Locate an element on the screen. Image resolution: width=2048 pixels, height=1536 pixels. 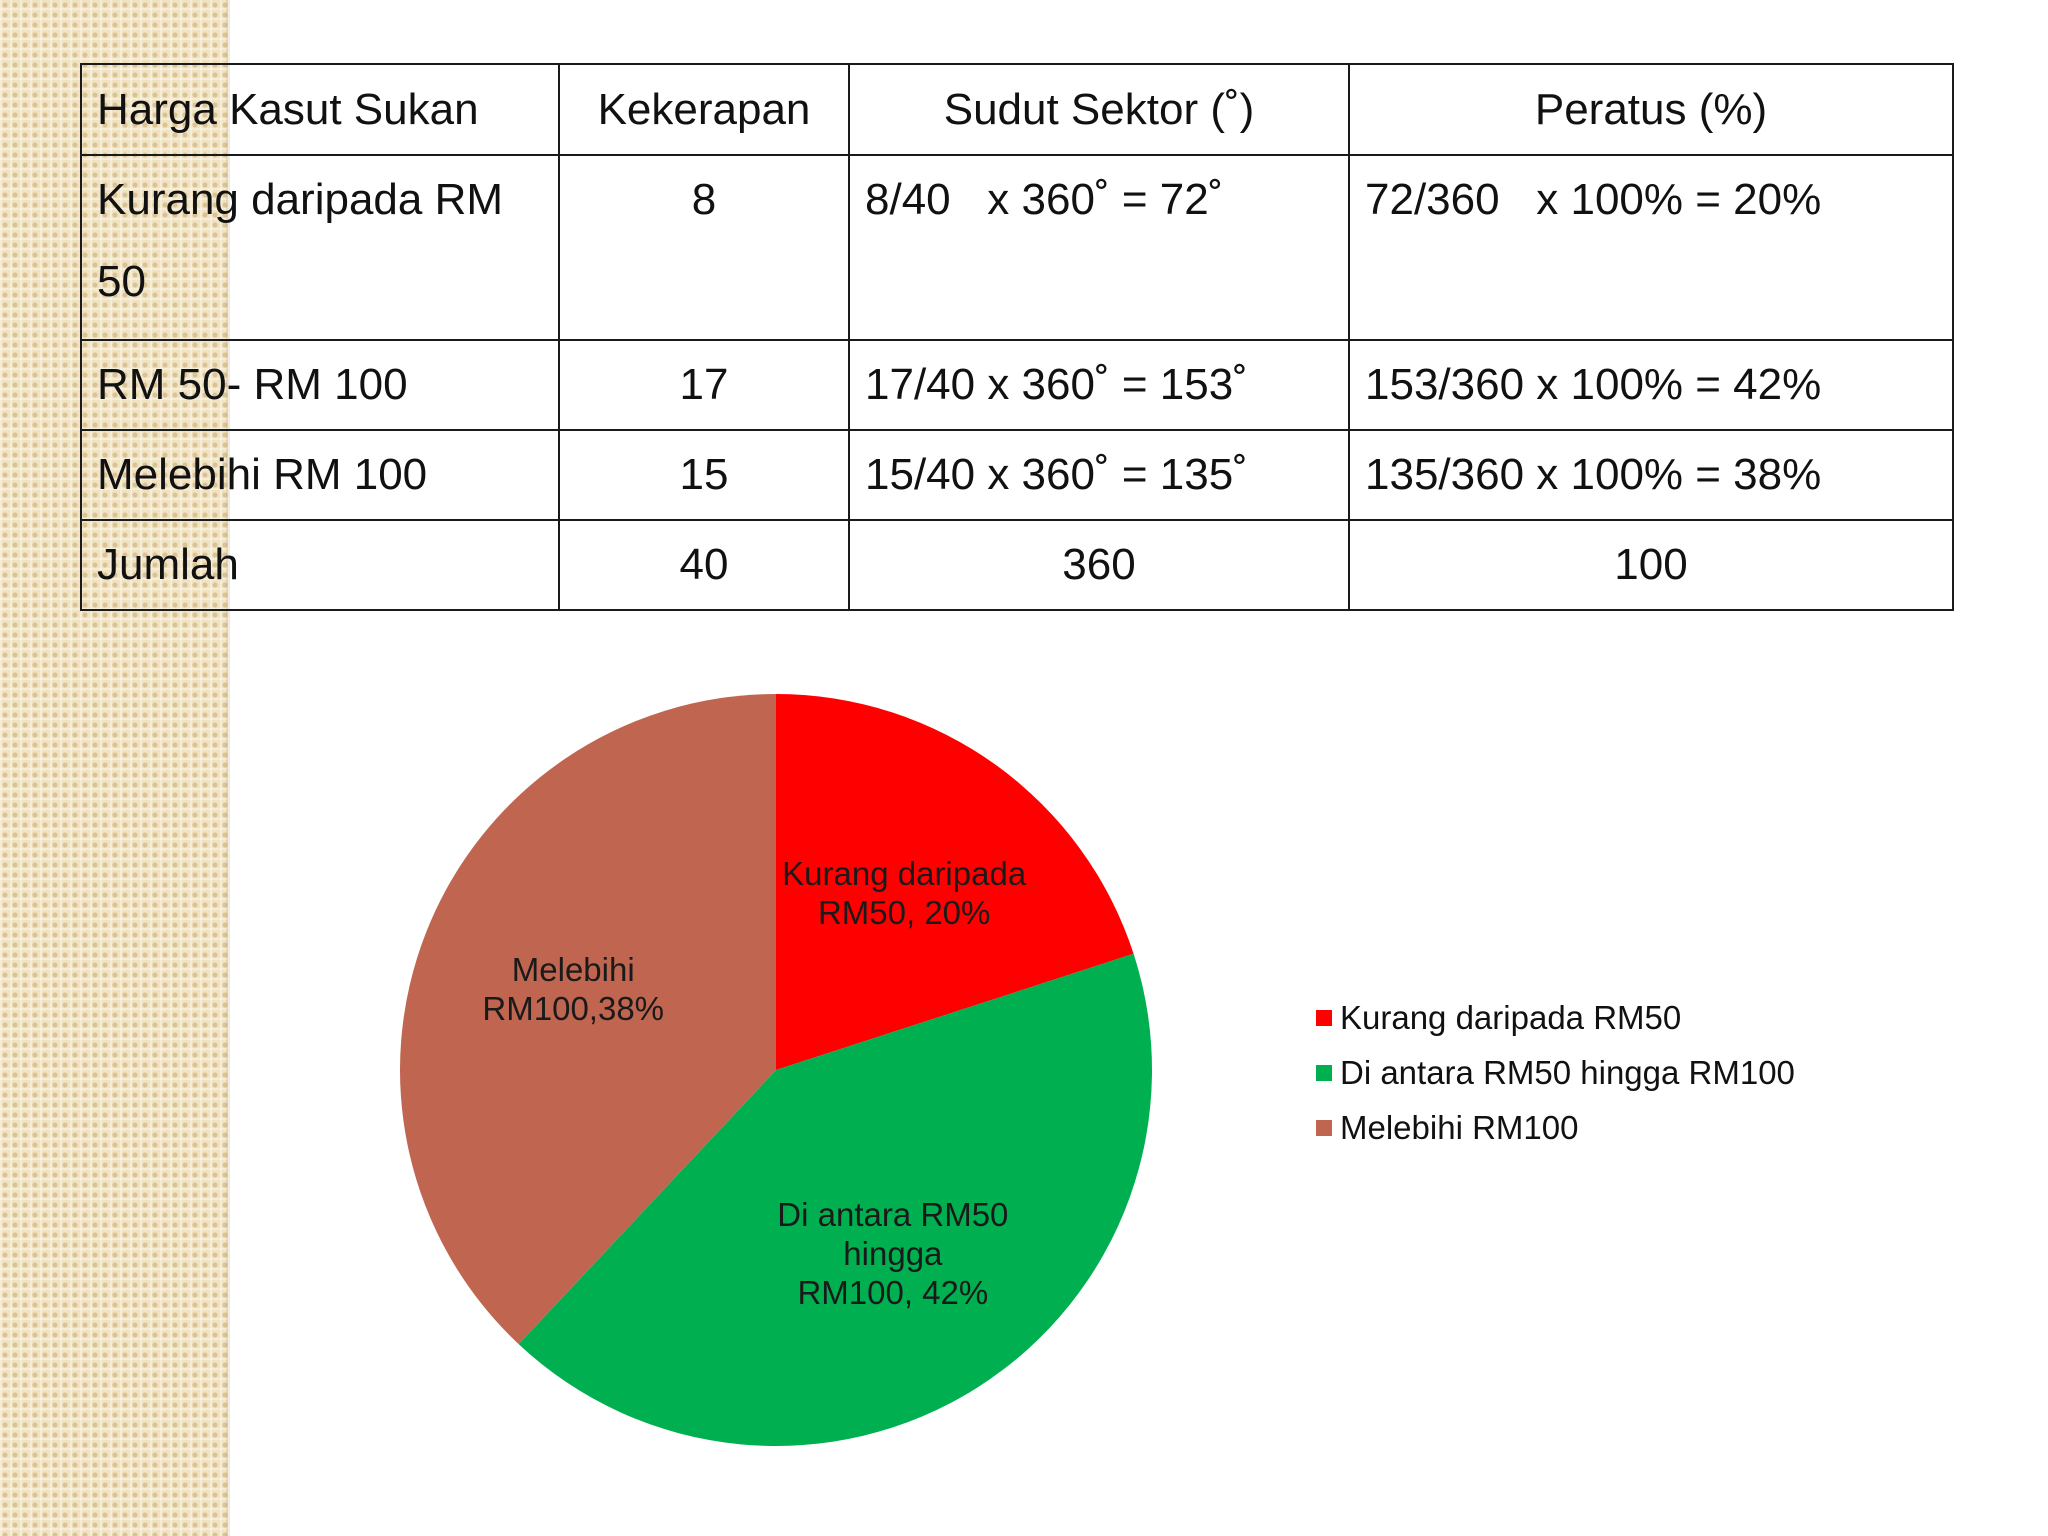
legend-label: Di antara RM50 hingga RM100 is located at coordinates (1567, 1072).